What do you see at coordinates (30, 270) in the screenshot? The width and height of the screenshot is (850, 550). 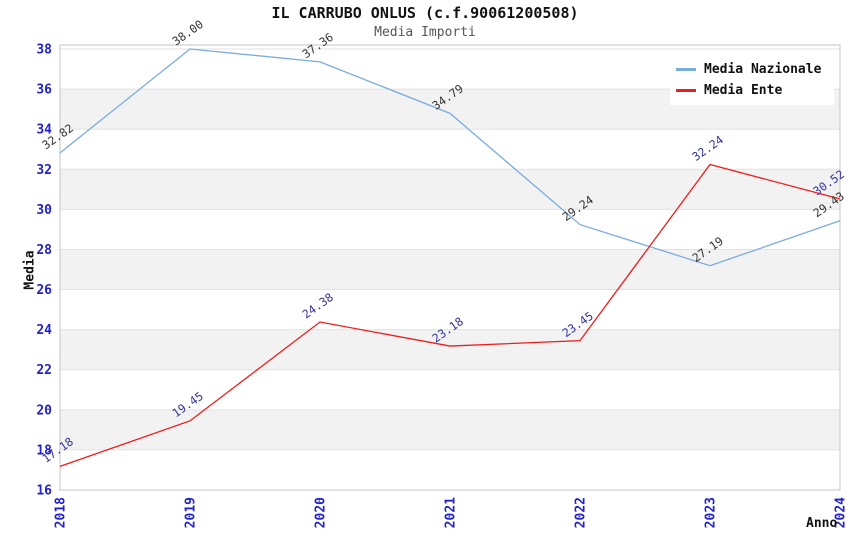 I see `y-axis-title: Media` at bounding box center [30, 270].